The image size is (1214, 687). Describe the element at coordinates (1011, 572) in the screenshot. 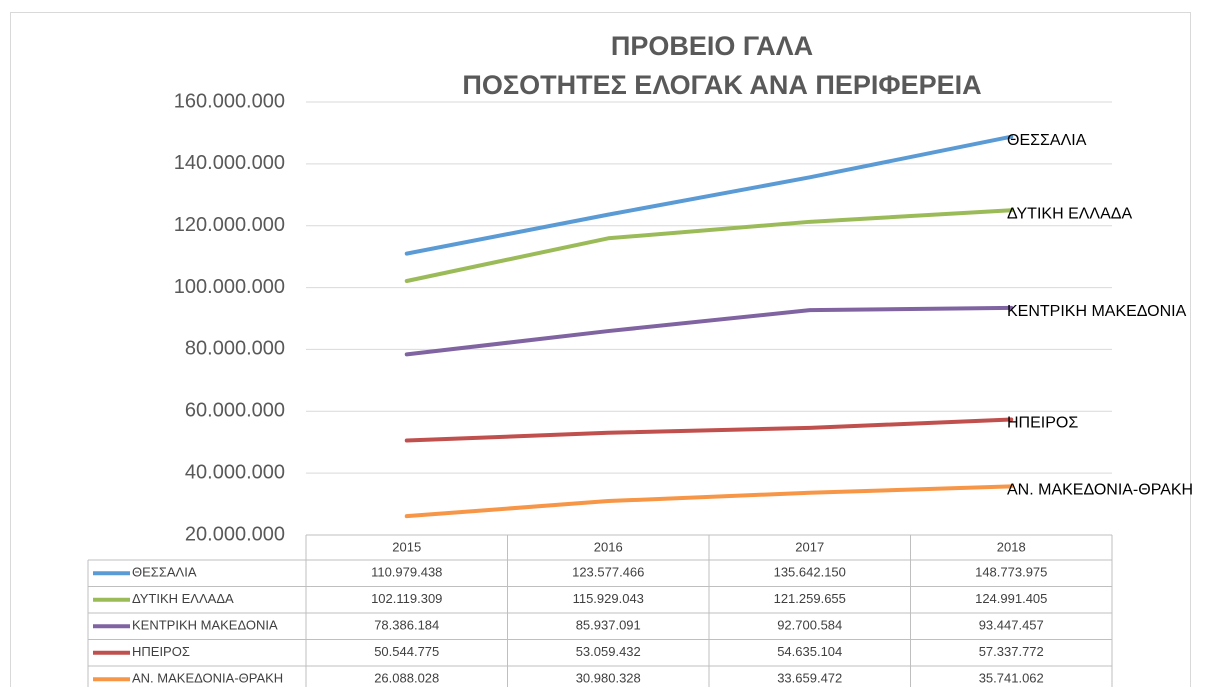

I see `table-value: 148.773.975` at that location.